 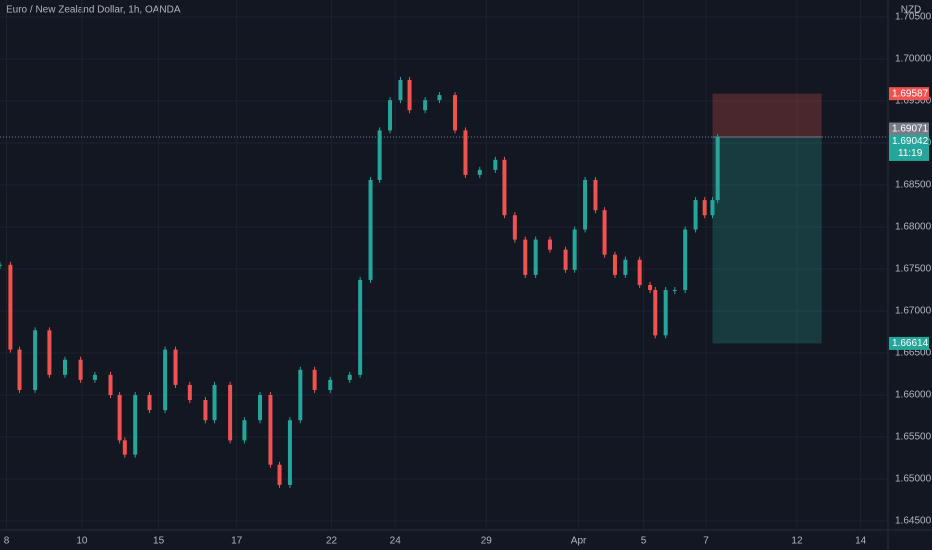 What do you see at coordinates (913, 353) in the screenshot?
I see `y-tick-label: 1.66500` at bounding box center [913, 353].